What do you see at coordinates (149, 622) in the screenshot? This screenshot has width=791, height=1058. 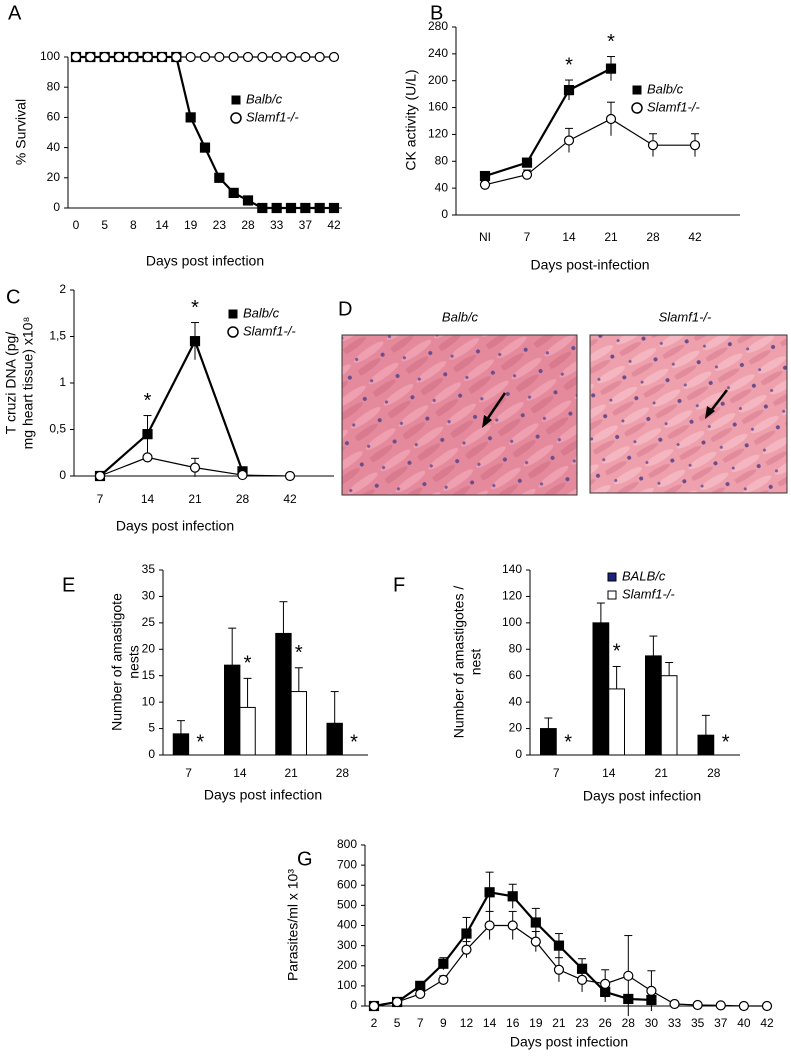 I see `y-tick-label: 25` at bounding box center [149, 622].